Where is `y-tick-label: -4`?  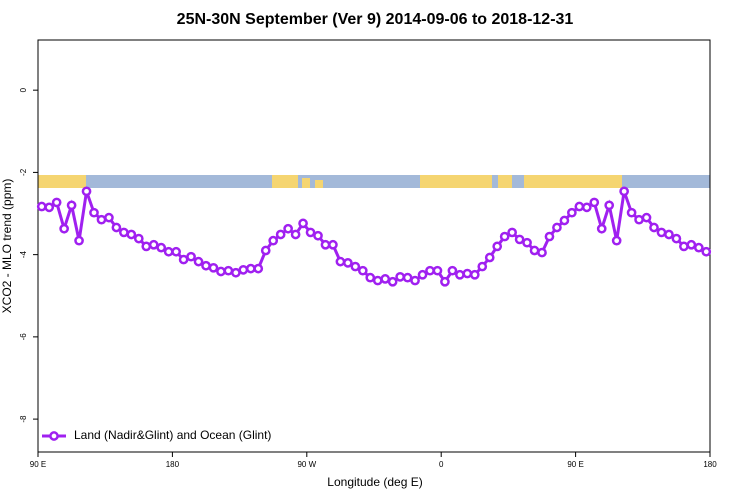 y-tick-label: -4 is located at coordinates (23, 255).